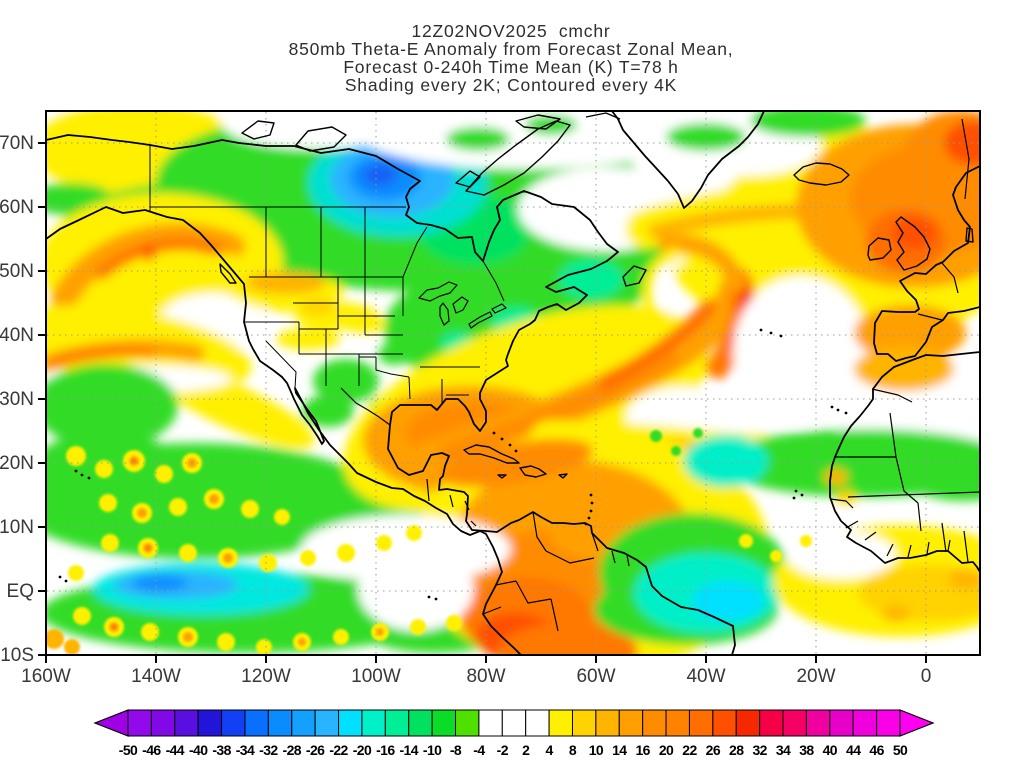  I want to click on colorbar-tick-label: 28, so click(736, 750).